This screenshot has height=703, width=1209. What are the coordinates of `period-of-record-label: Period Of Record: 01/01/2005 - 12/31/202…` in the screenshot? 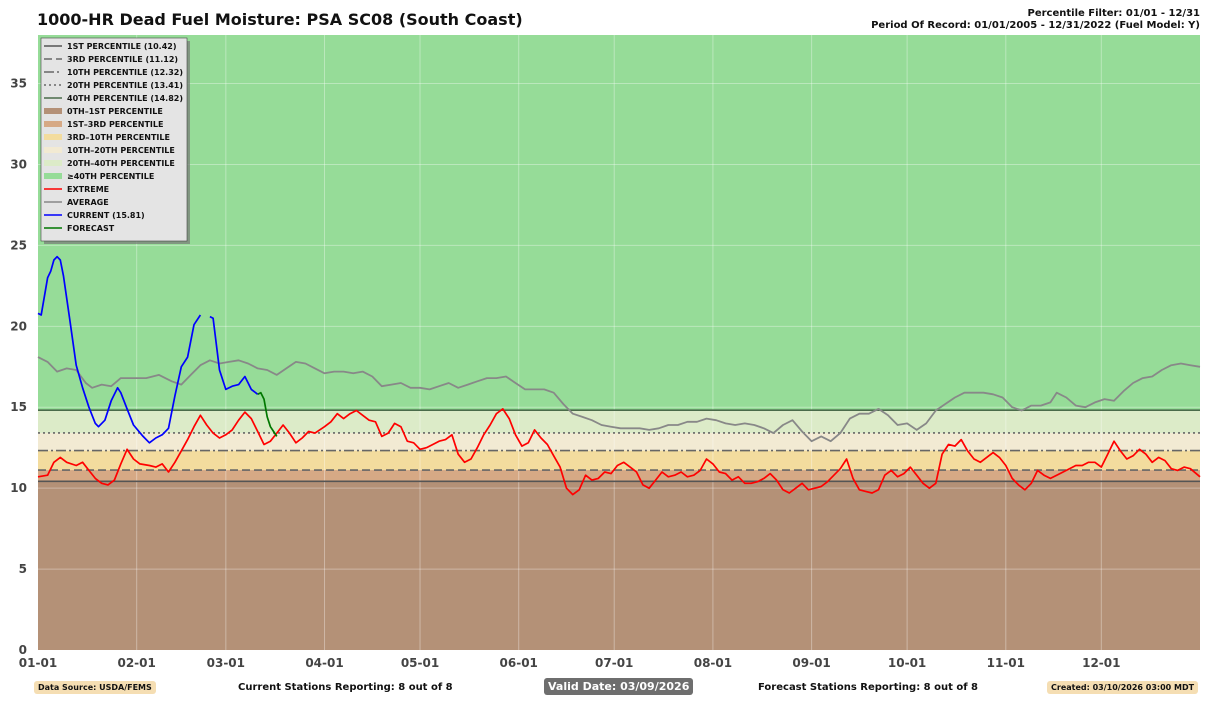 It's located at (1035, 25).